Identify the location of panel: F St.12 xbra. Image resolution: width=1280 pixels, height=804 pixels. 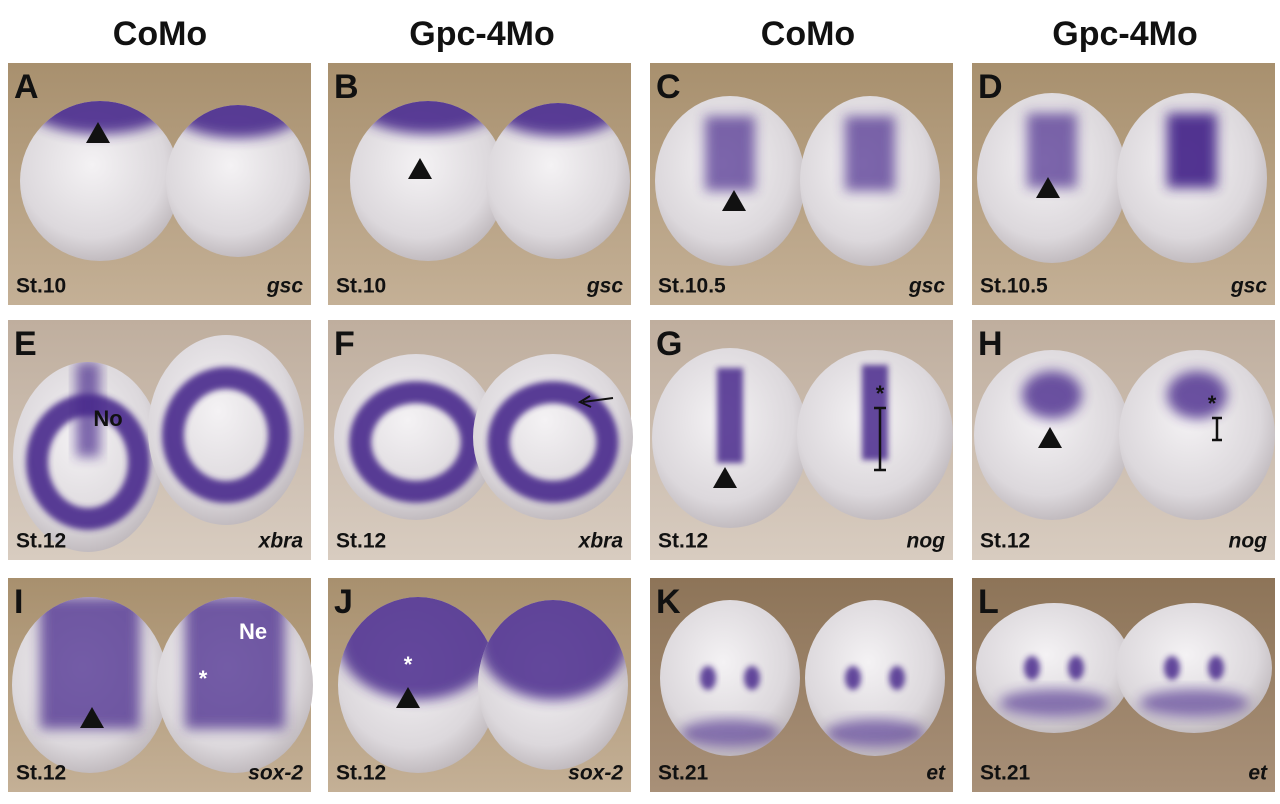
(480, 440).